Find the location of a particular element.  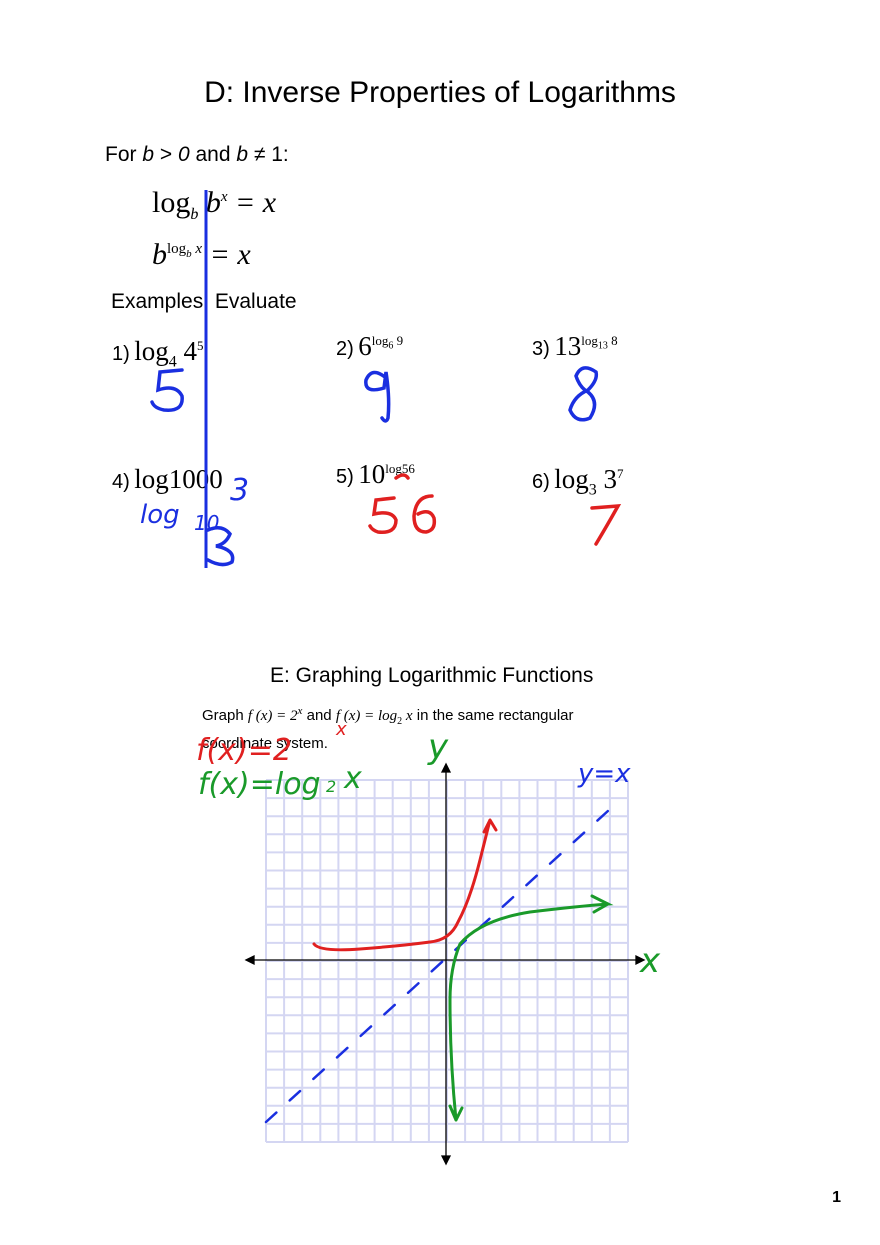

page-number: 1 is located at coordinates (836, 1197).